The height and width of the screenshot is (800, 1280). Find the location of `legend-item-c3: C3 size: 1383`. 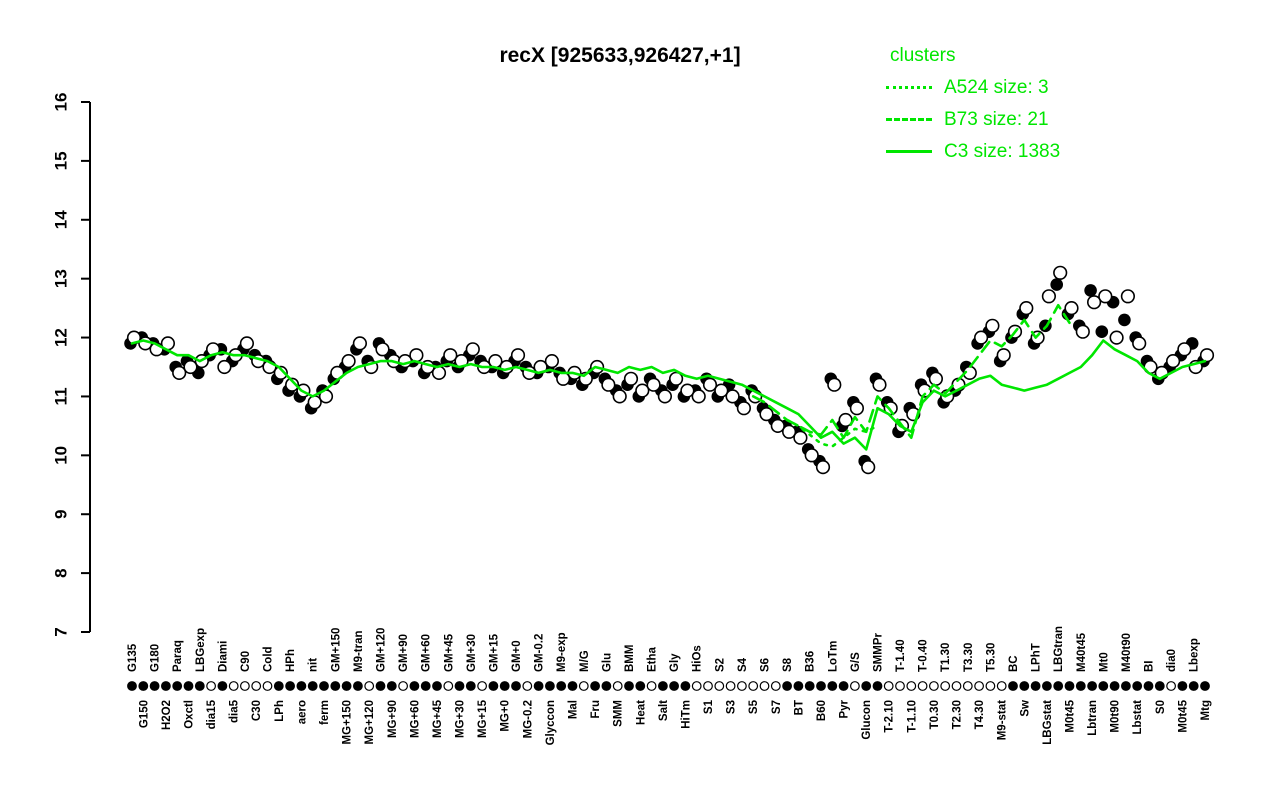

legend-item-c3: C3 size: 1383 is located at coordinates (973, 151).